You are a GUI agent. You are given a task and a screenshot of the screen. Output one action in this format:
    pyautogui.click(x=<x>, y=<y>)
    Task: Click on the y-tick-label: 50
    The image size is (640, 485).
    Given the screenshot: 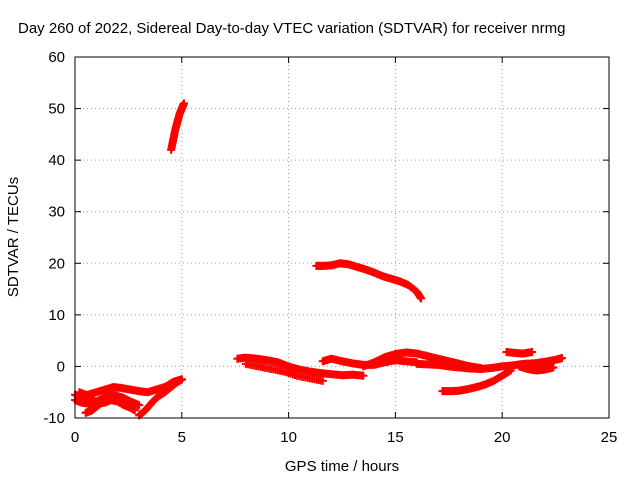 What is the action you would take?
    pyautogui.click(x=56, y=109)
    